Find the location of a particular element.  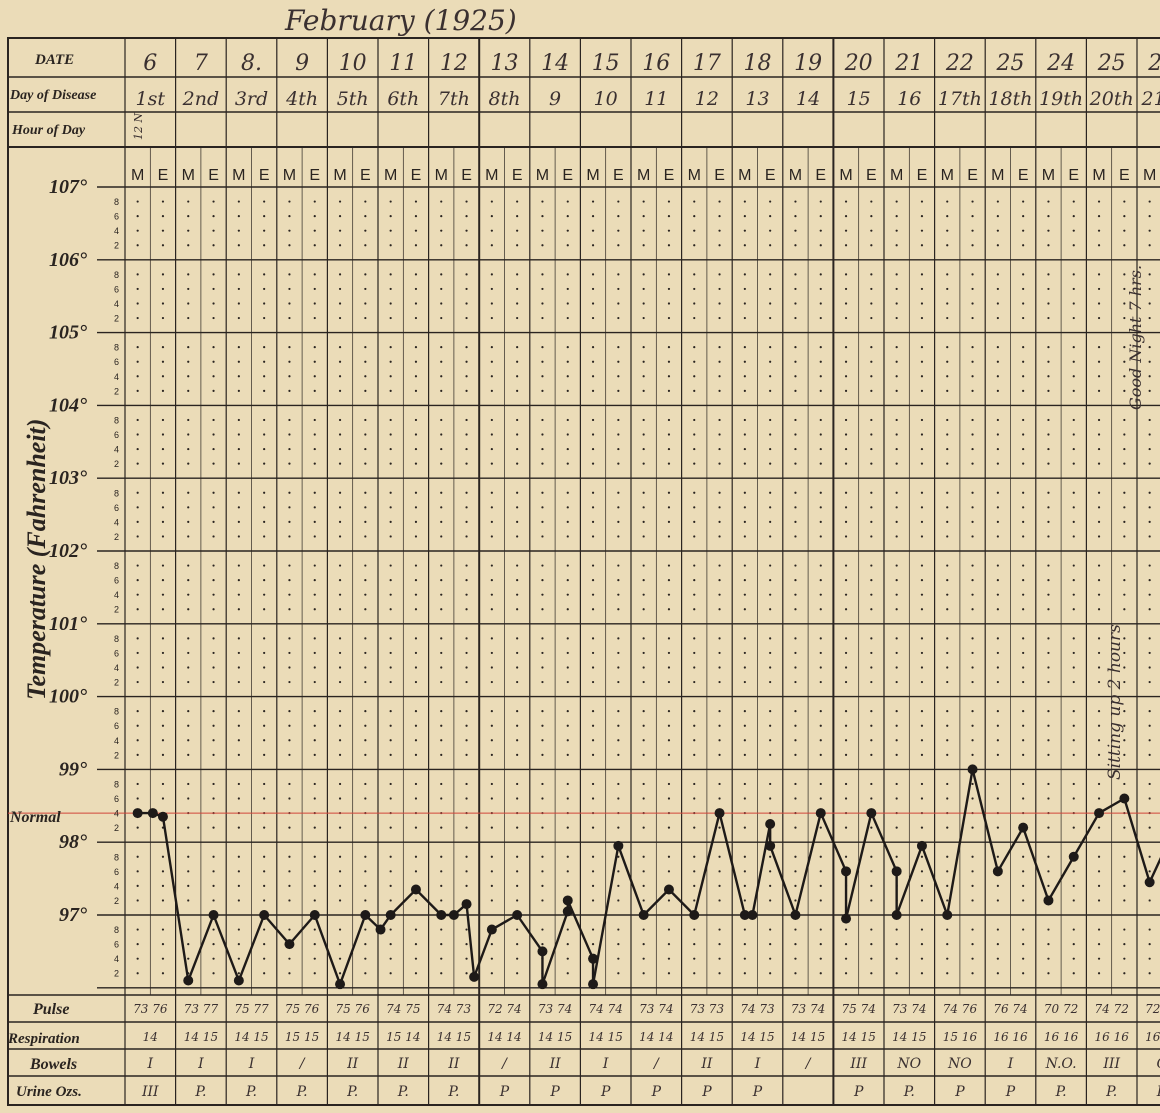

bowels-cell: I is located at coordinates (251, 1064).